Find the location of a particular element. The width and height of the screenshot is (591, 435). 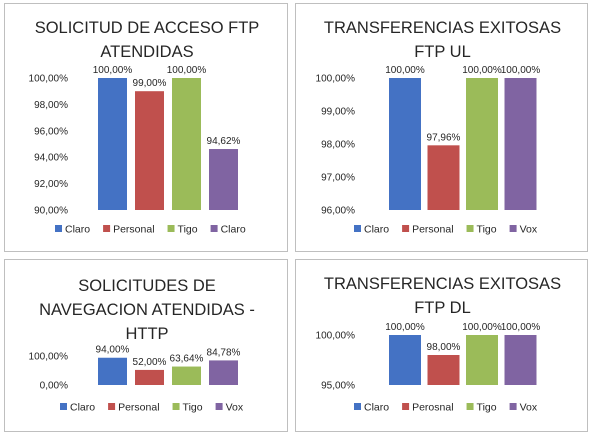

chart-title: HTTP is located at coordinates (146, 334).